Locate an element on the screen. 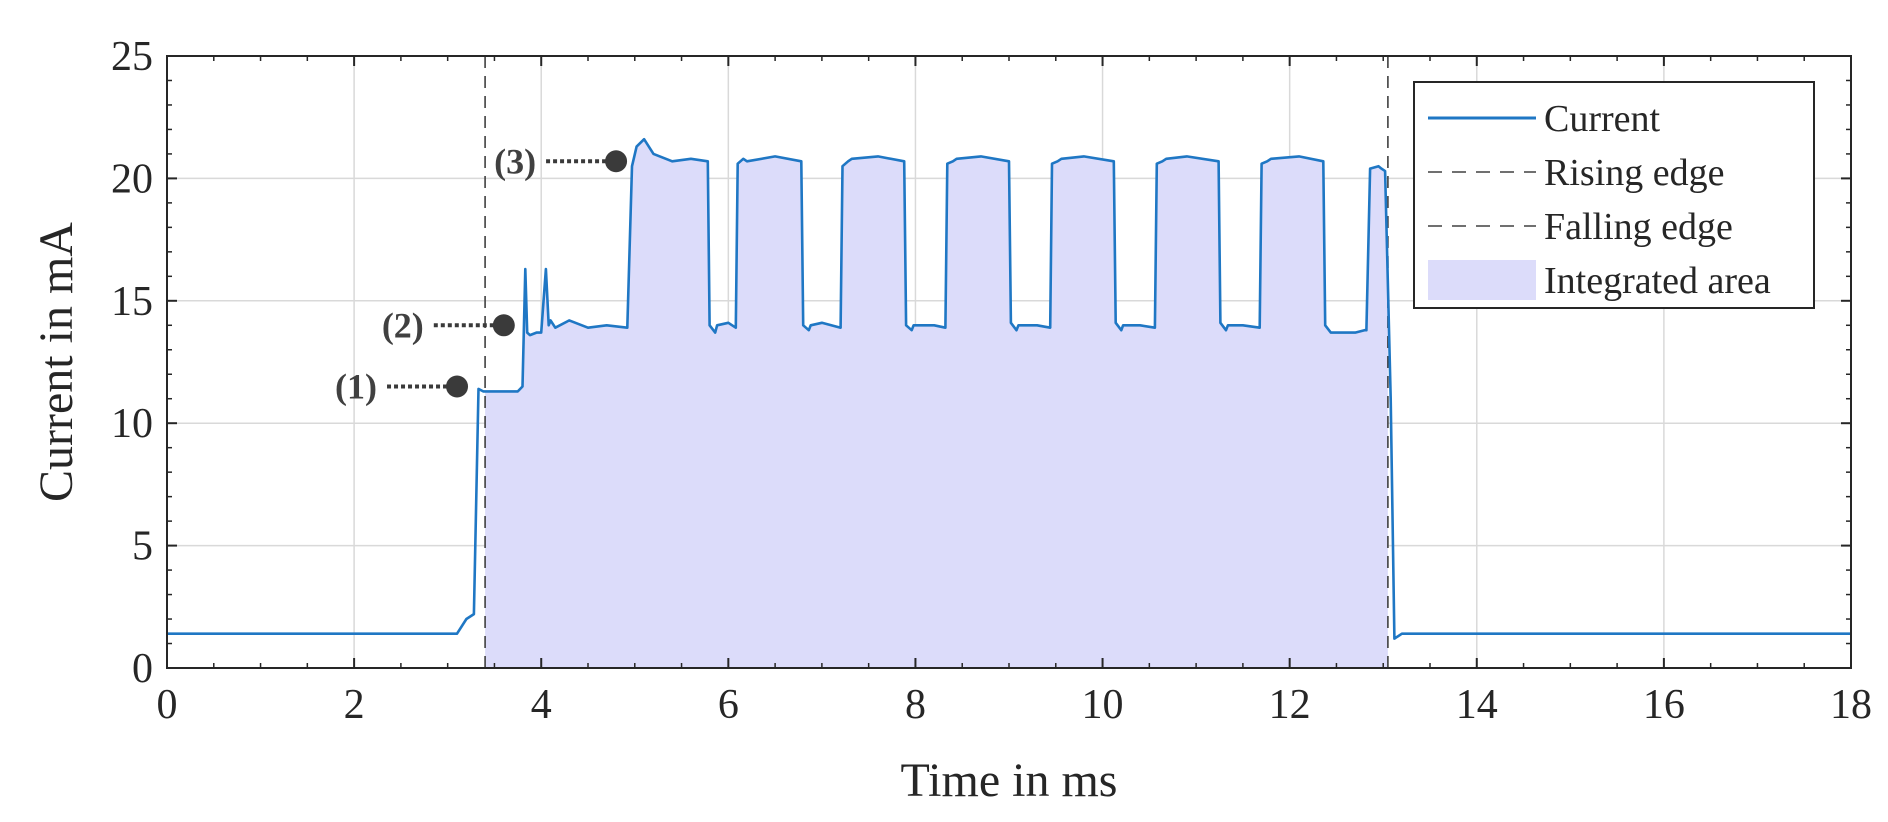  x-tick-label: 4 is located at coordinates (541, 705).